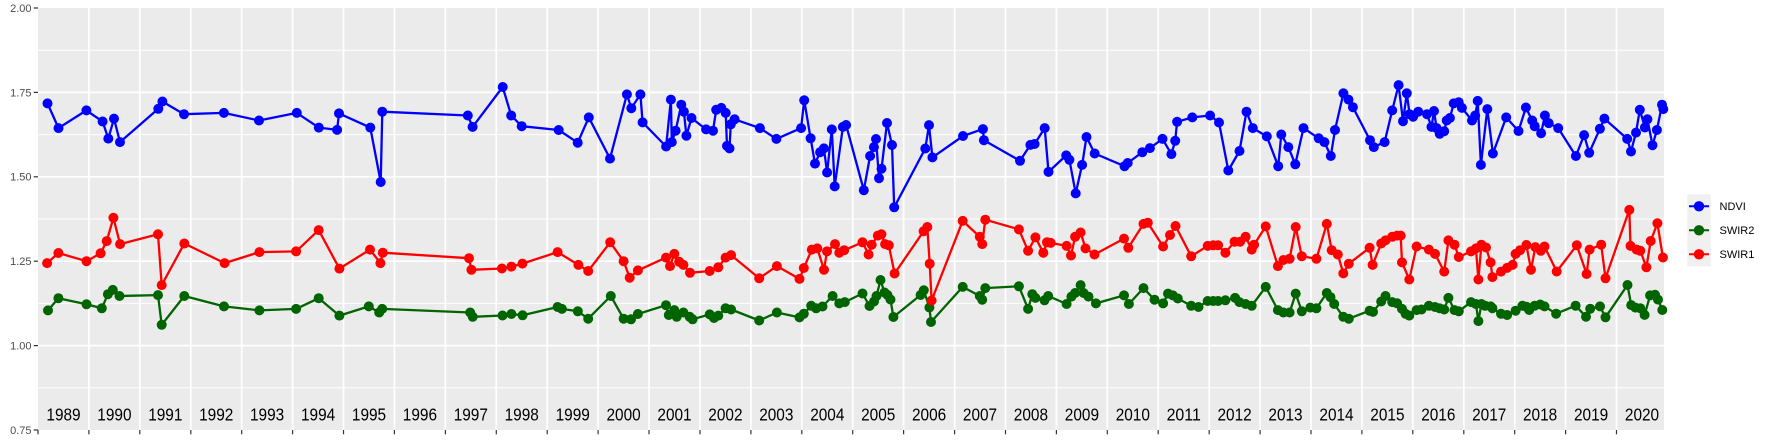  I want to click on svg-text: 2010, so click(1133, 414).